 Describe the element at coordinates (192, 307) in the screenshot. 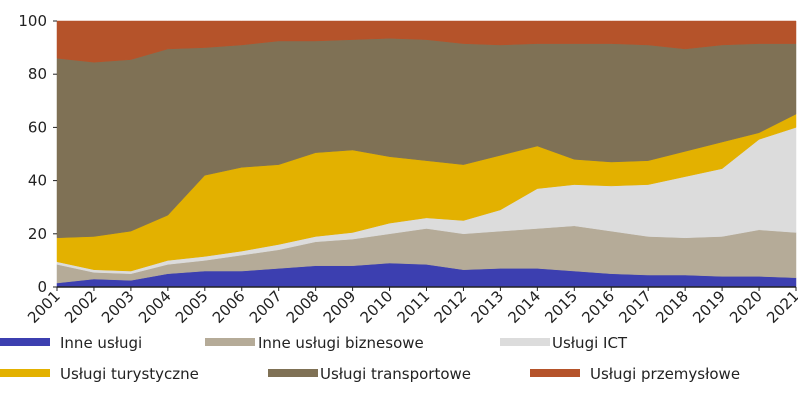

I see `x-tick-label: 2005` at that location.